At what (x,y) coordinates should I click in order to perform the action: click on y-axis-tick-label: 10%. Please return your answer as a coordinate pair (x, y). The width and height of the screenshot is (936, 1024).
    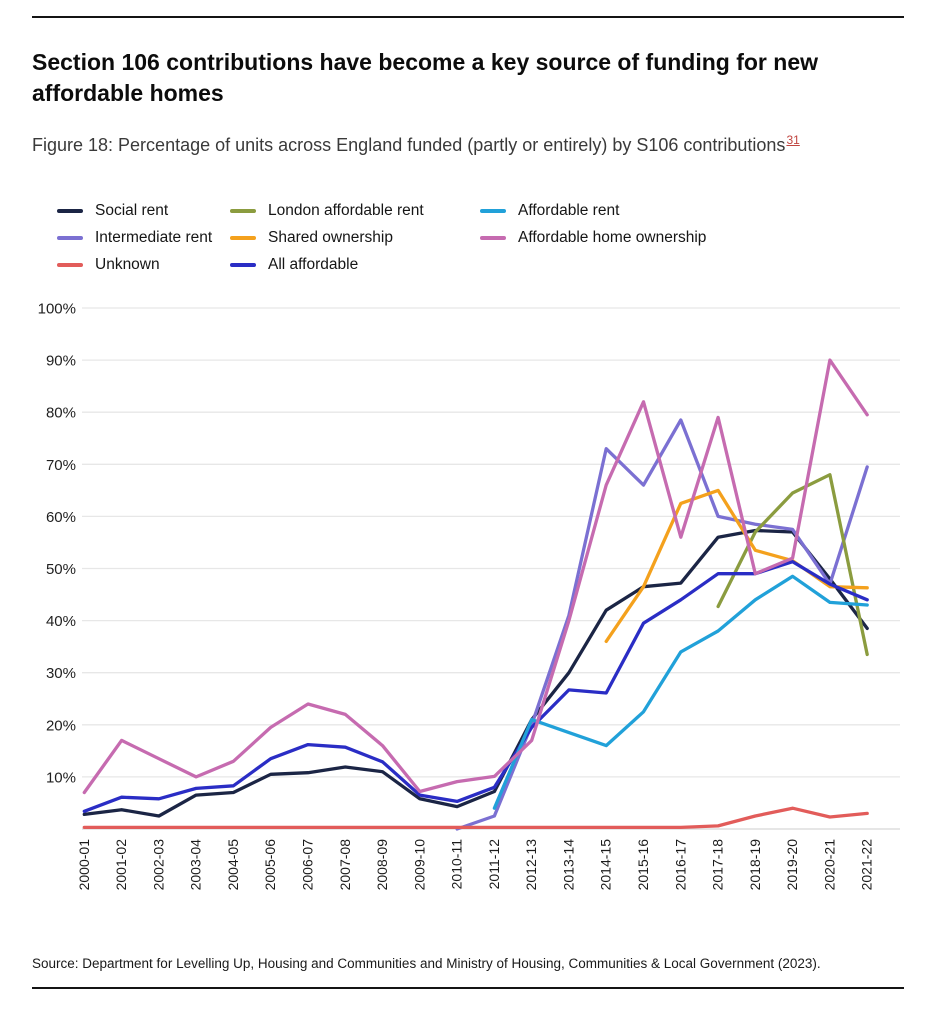
    Looking at the image, I should click on (61, 777).